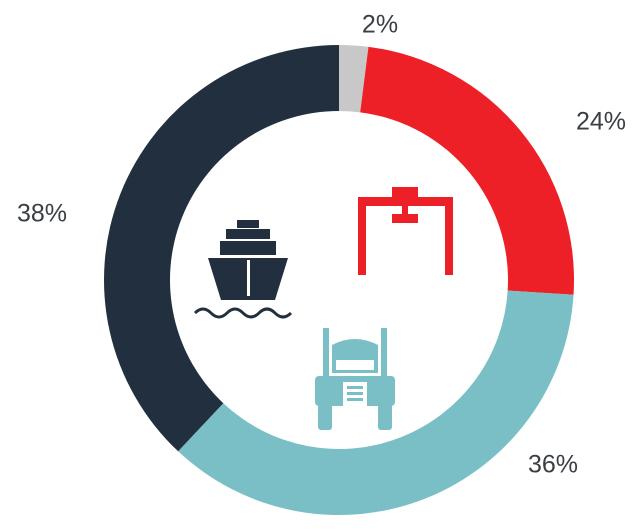  What do you see at coordinates (354, 79) in the screenshot?
I see `slice` at bounding box center [354, 79].